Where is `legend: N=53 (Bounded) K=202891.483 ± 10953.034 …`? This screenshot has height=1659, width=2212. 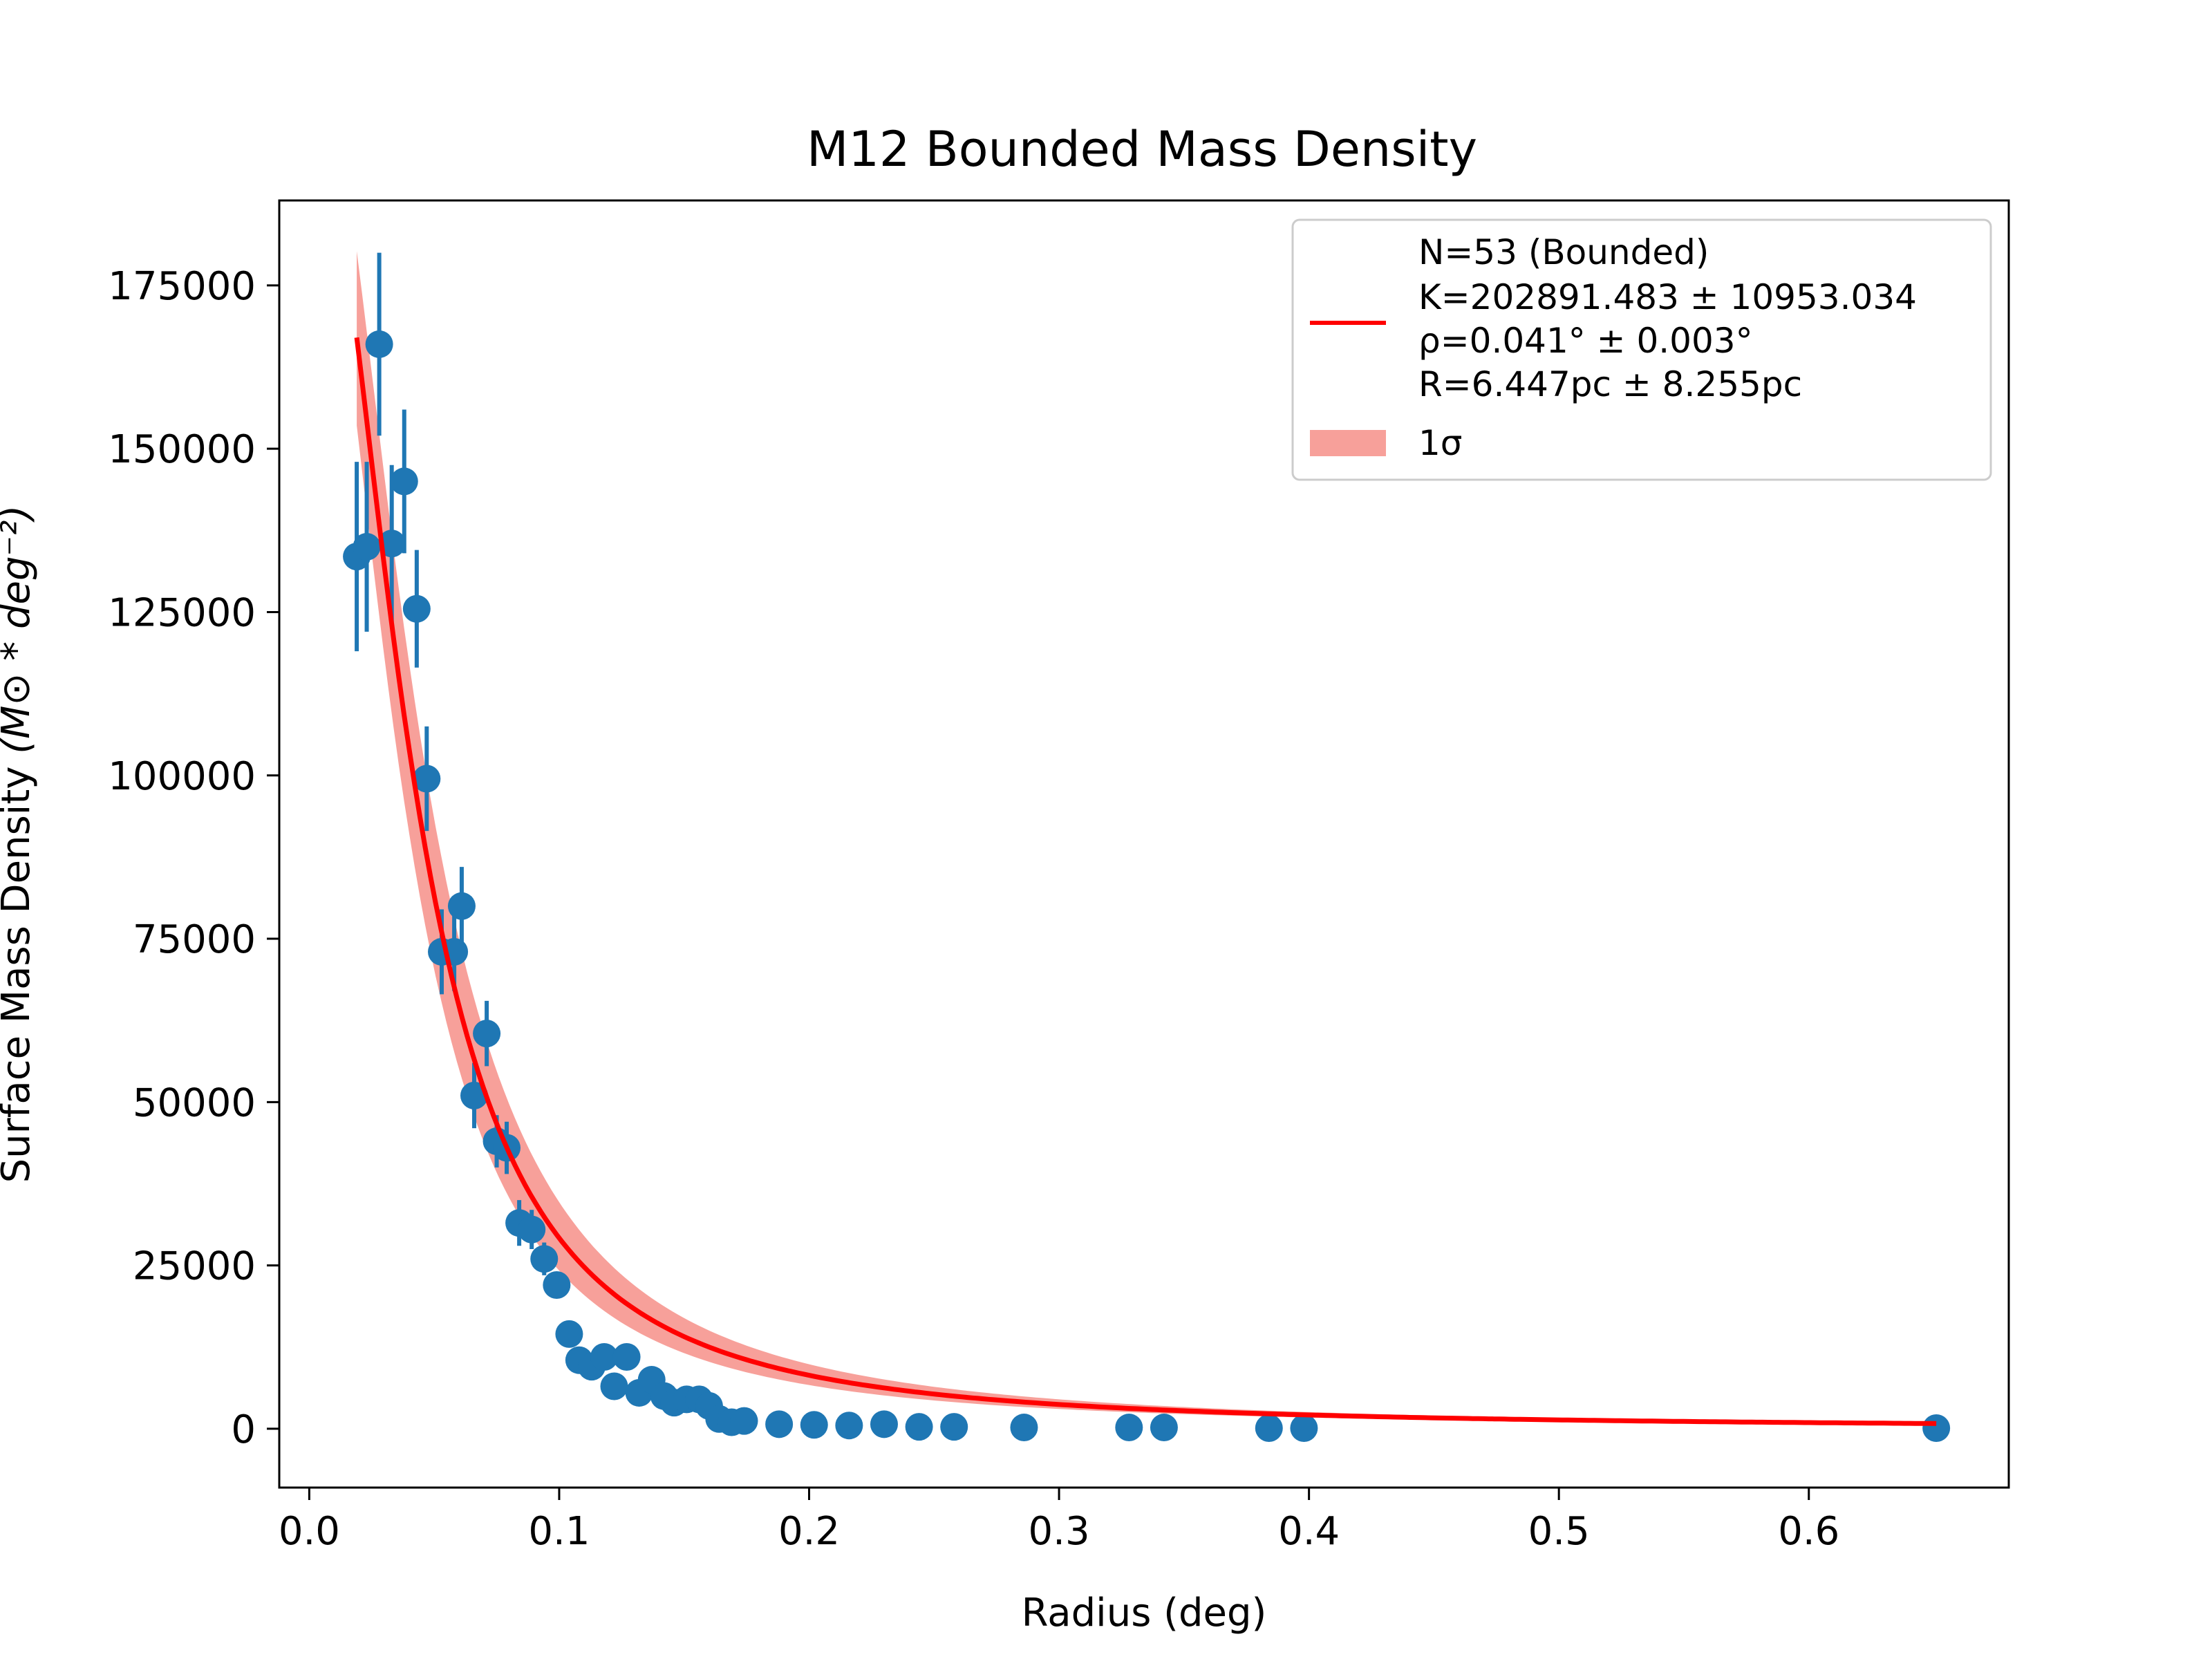
legend: N=53 (Bounded) K=202891.483 ± 10953.034 … is located at coordinates (1642, 349).